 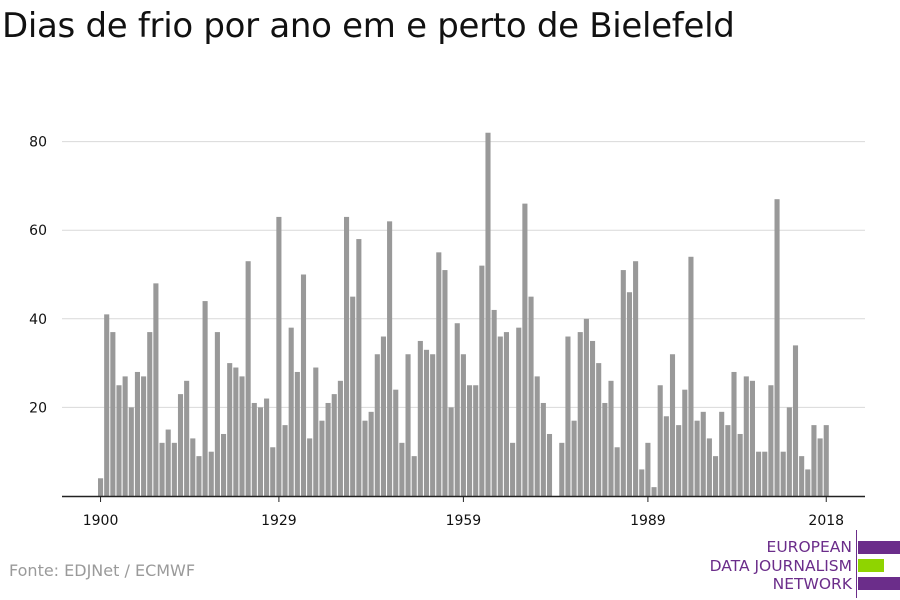 I want to click on bar-2017, so click(x=820, y=467).